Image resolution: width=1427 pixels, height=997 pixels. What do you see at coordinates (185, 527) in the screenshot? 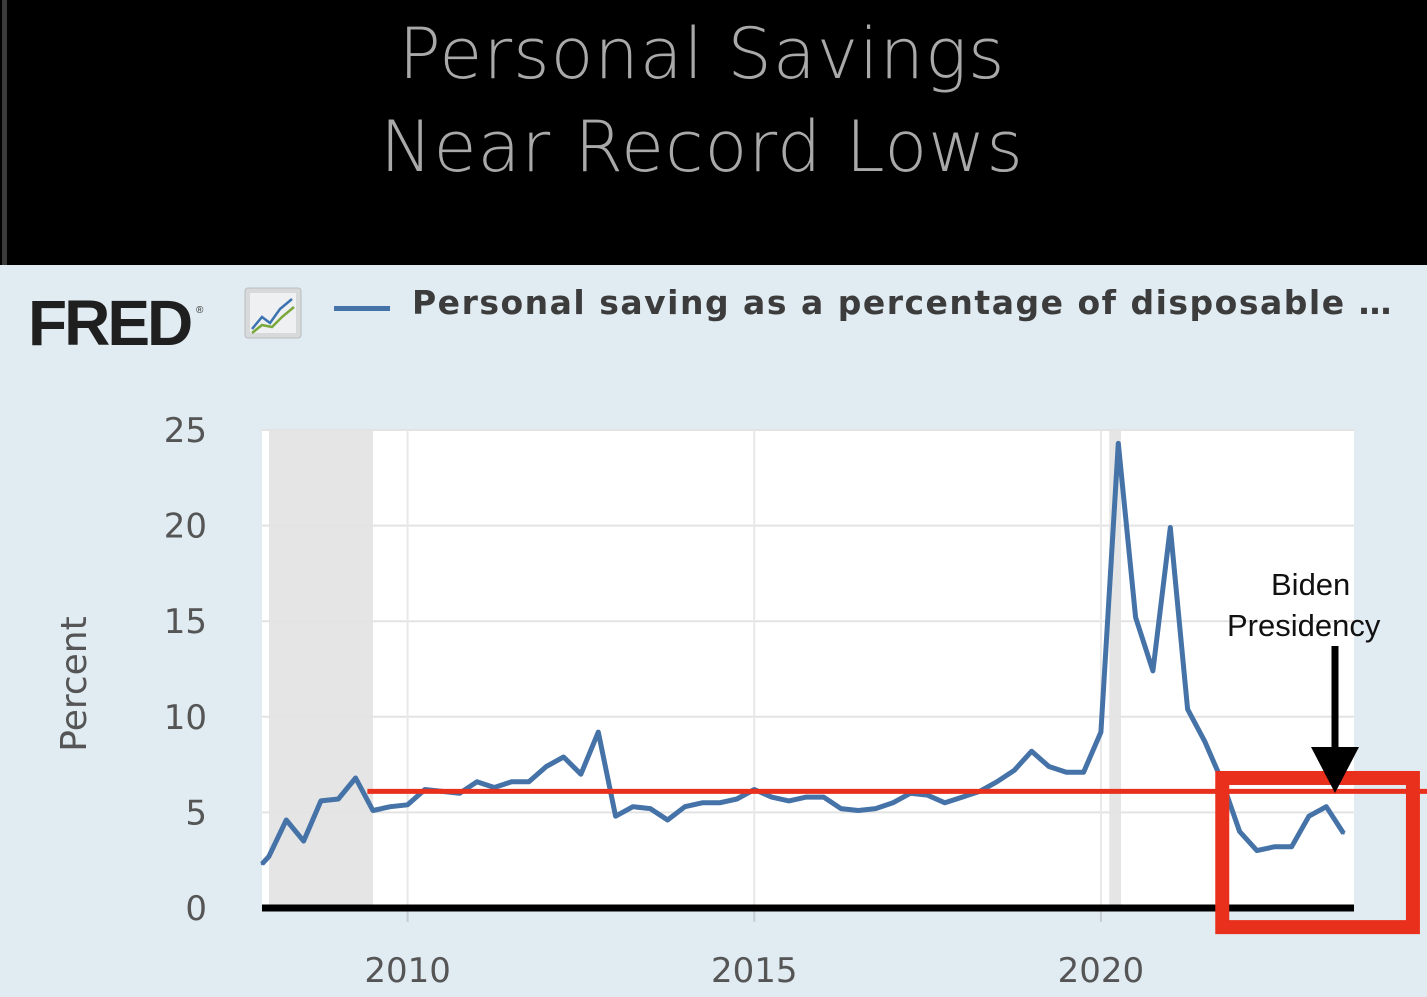
I see `y-tick-label: 20` at bounding box center [185, 527].